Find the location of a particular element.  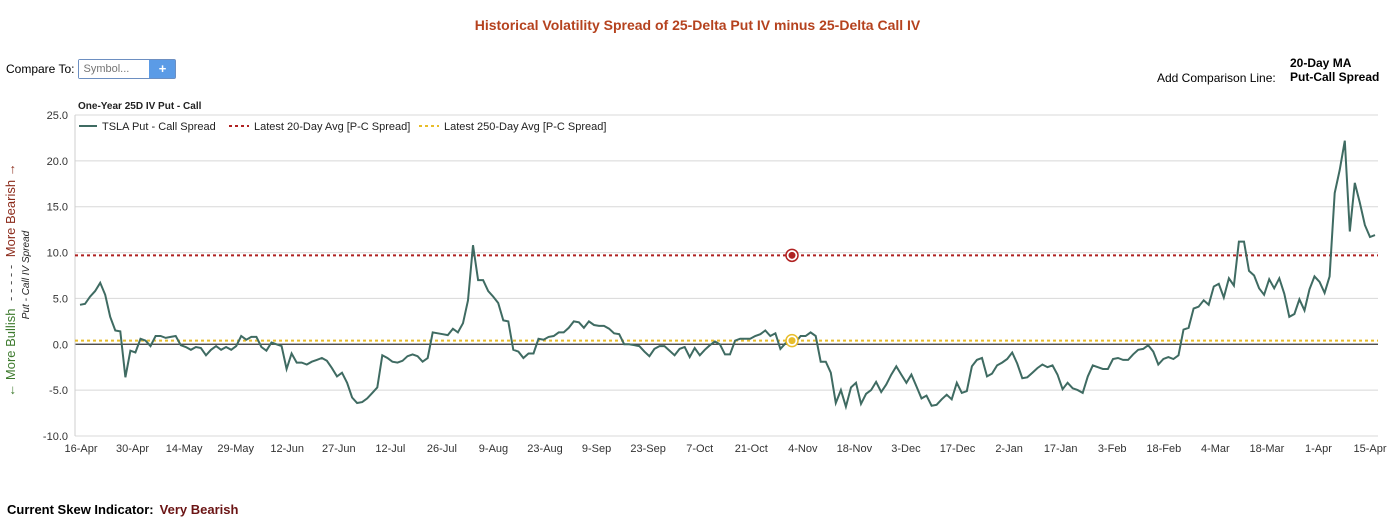

sentiment-dashes: - - - - - is located at coordinates (10, 283).